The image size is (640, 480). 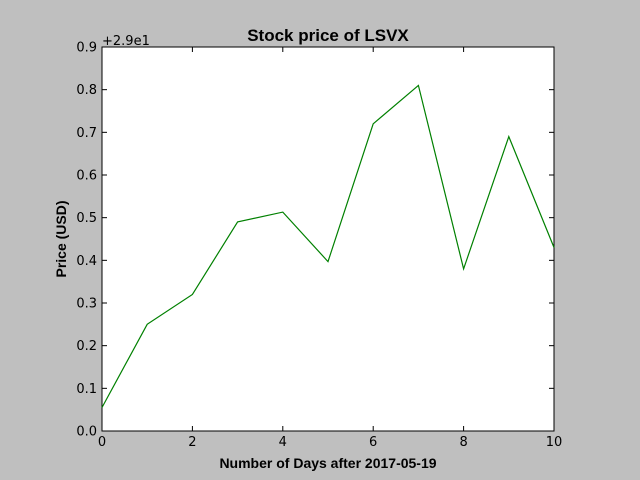 What do you see at coordinates (373, 442) in the screenshot?
I see `x-tick-label: 6` at bounding box center [373, 442].